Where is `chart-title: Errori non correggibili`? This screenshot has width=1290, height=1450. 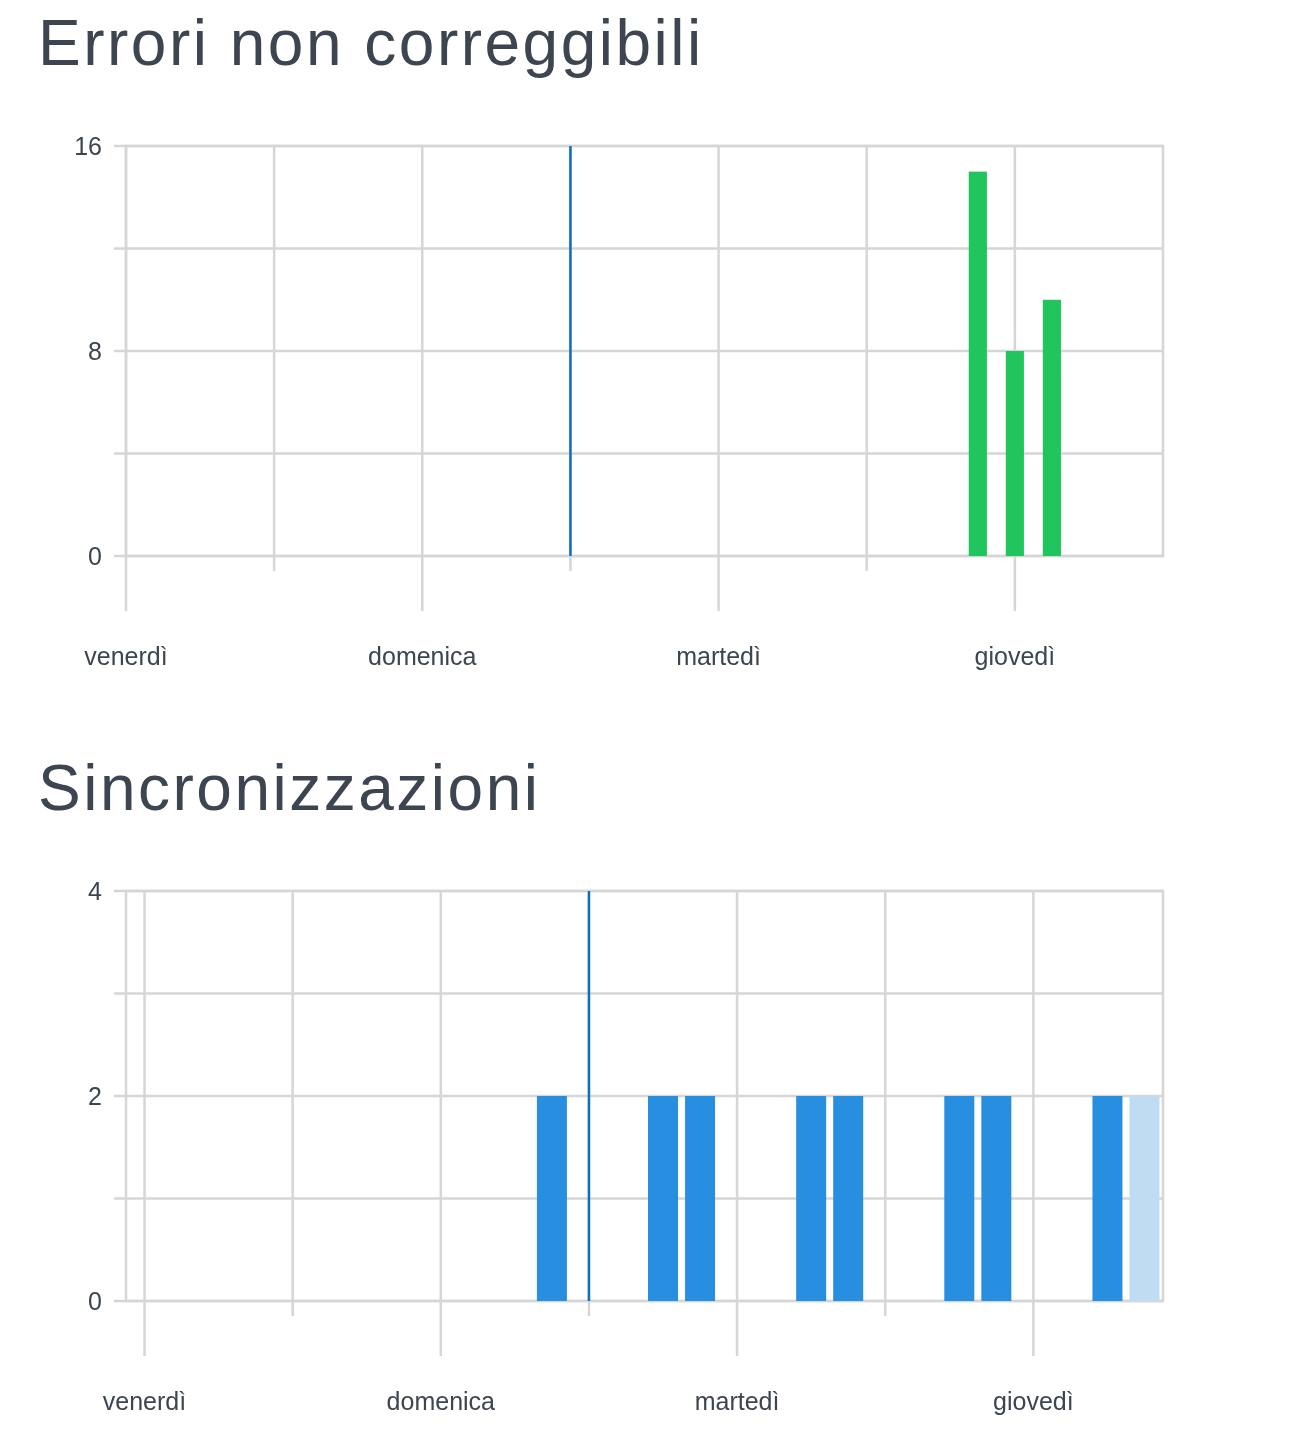 chart-title: Errori non correggibili is located at coordinates (371, 43).